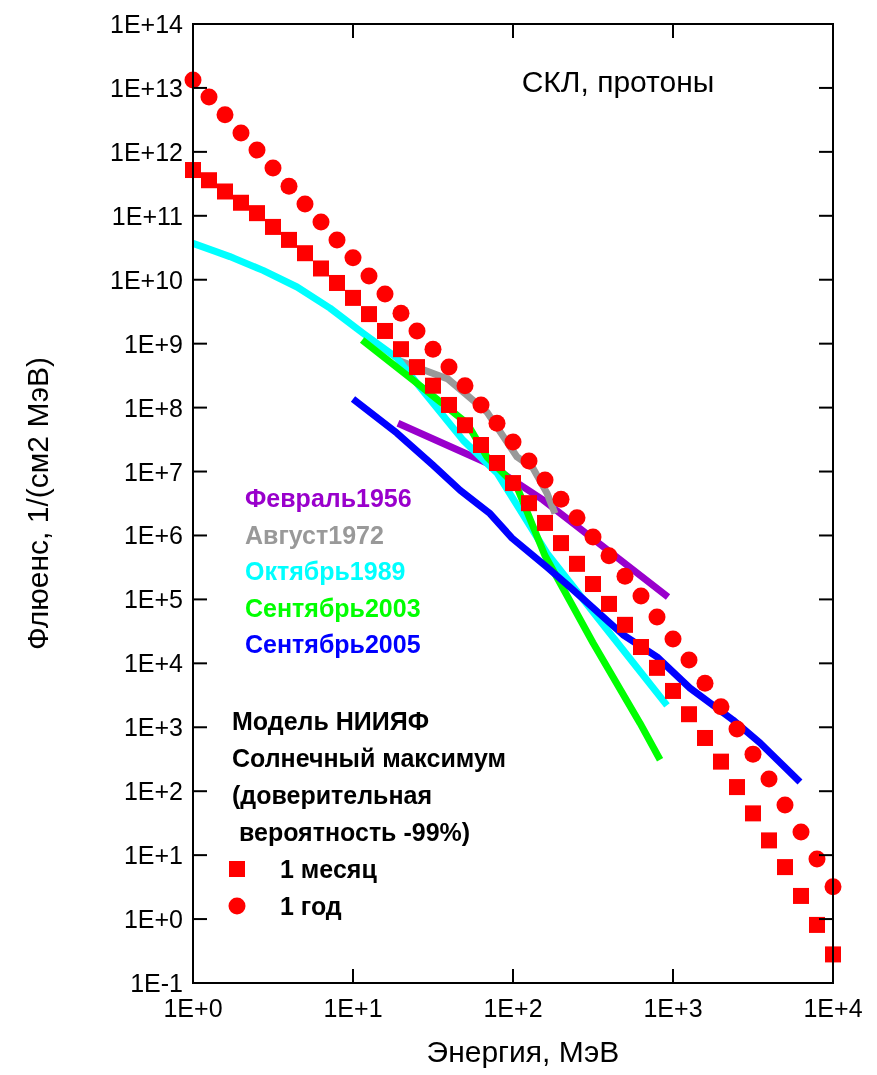  Describe the element at coordinates (153, 663) in the screenshot. I see `y-tick-label: 1E+4` at that location.